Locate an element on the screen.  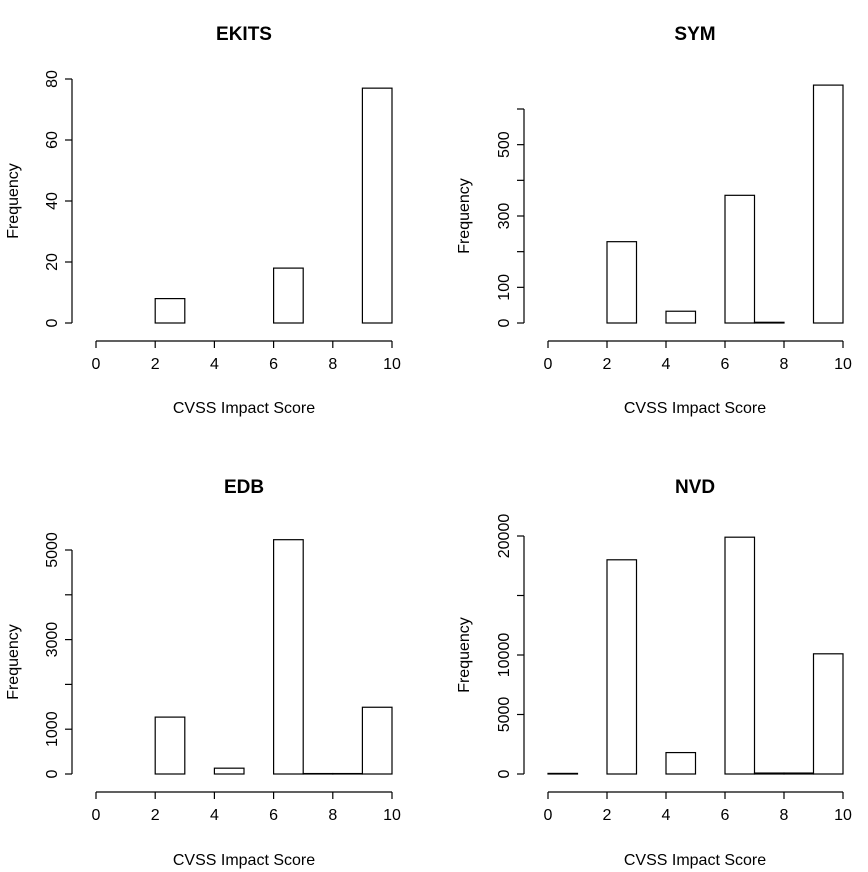
y-tick-label: 20000 is located at coordinates (504, 536).